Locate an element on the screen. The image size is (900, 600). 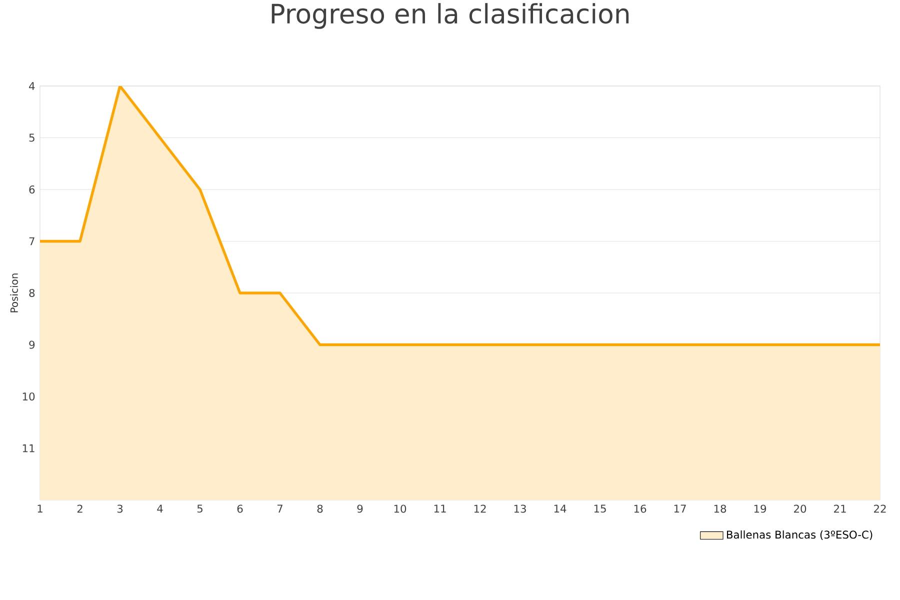
x-tick-label: 19 is located at coordinates (760, 508).